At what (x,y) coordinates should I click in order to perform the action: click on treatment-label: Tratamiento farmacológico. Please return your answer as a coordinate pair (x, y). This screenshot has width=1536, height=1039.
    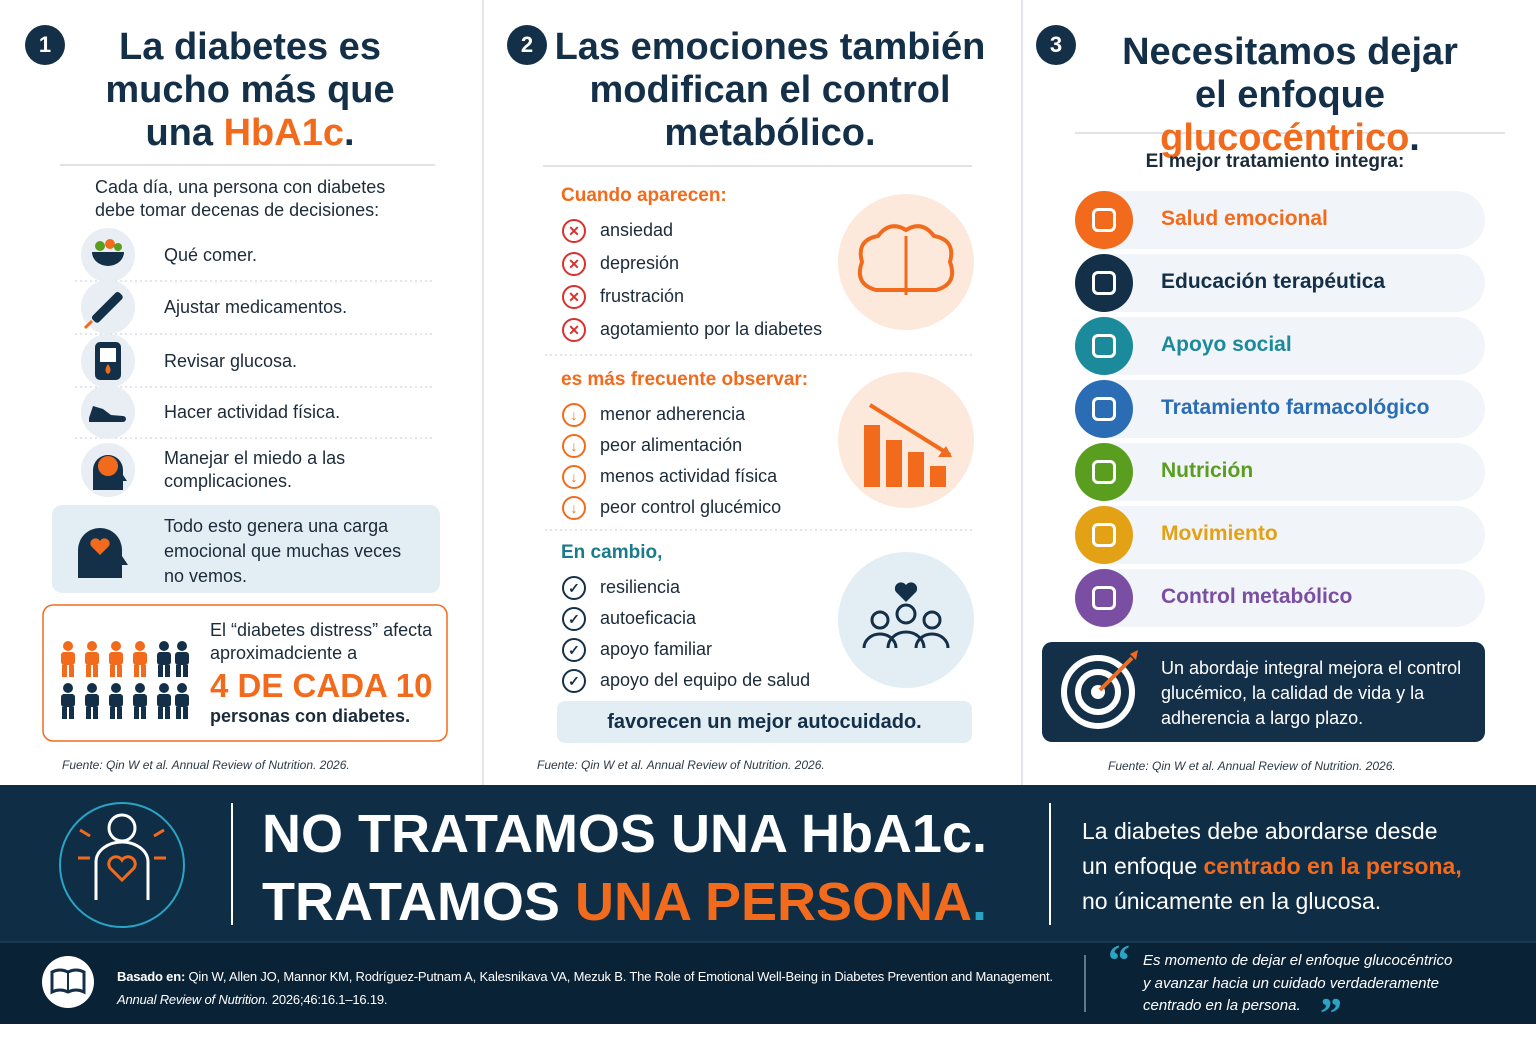
    Looking at the image, I should click on (1295, 407).